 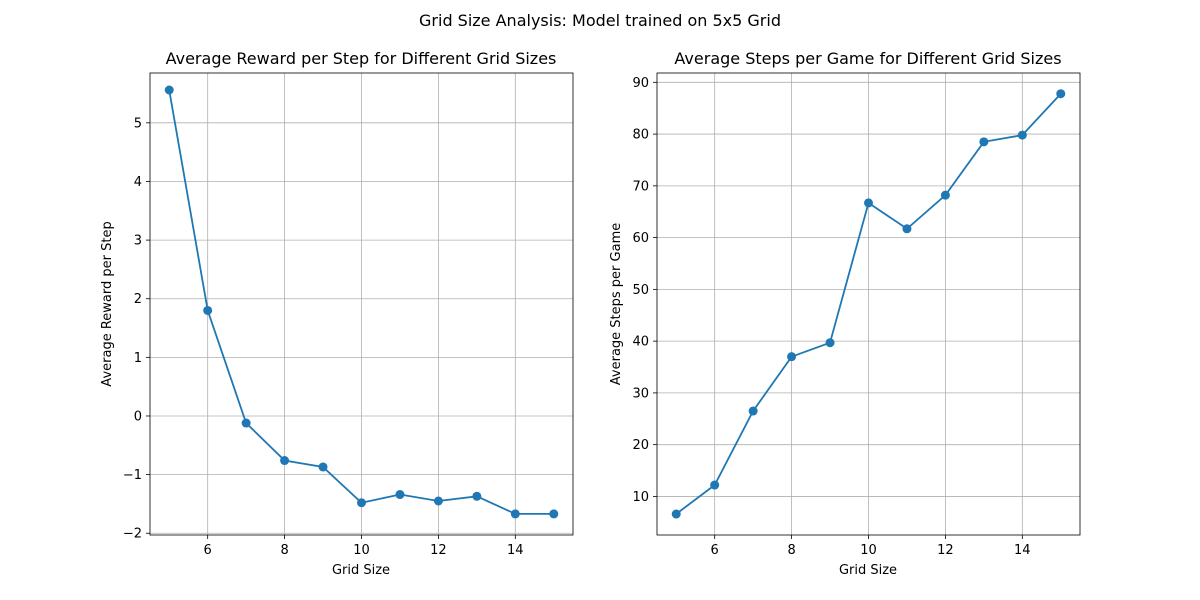 I want to click on reward-ytick-label: 2, so click(x=138, y=299).